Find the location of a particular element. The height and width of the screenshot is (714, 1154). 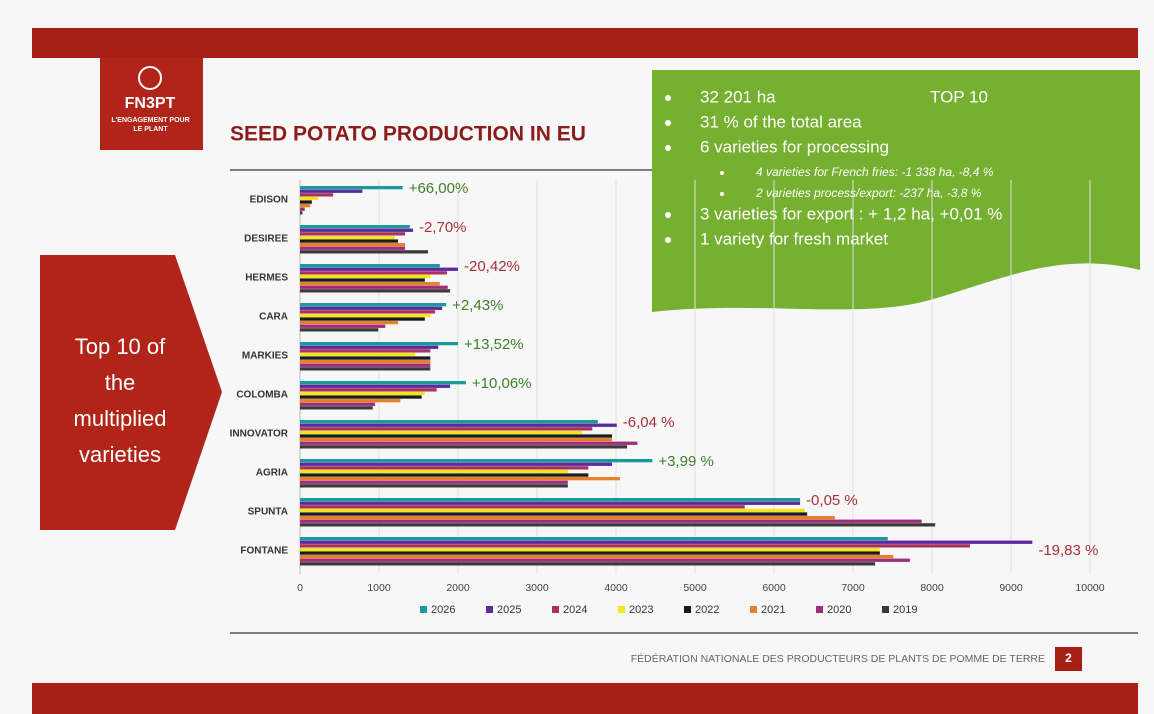

slide-title: SEED POTATO PRODUCTION IN EU is located at coordinates (408, 134).